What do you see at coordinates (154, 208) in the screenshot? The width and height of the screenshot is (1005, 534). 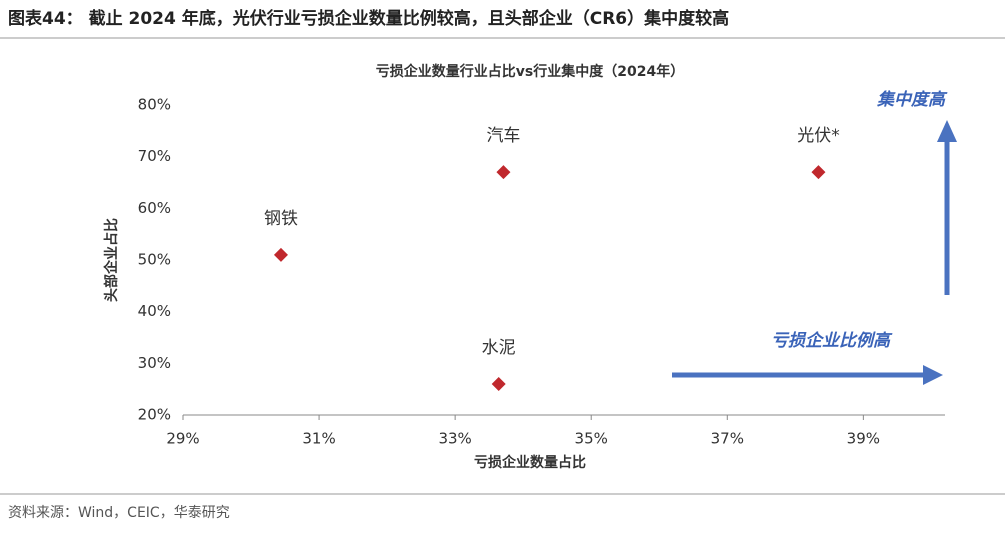 I see `y-tick-label: 60%` at bounding box center [154, 208].